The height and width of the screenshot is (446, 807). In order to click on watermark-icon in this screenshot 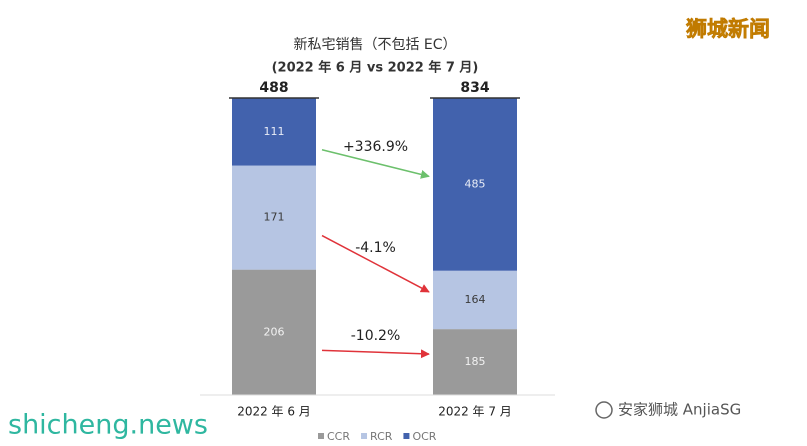, I will do `click(604, 410)`.